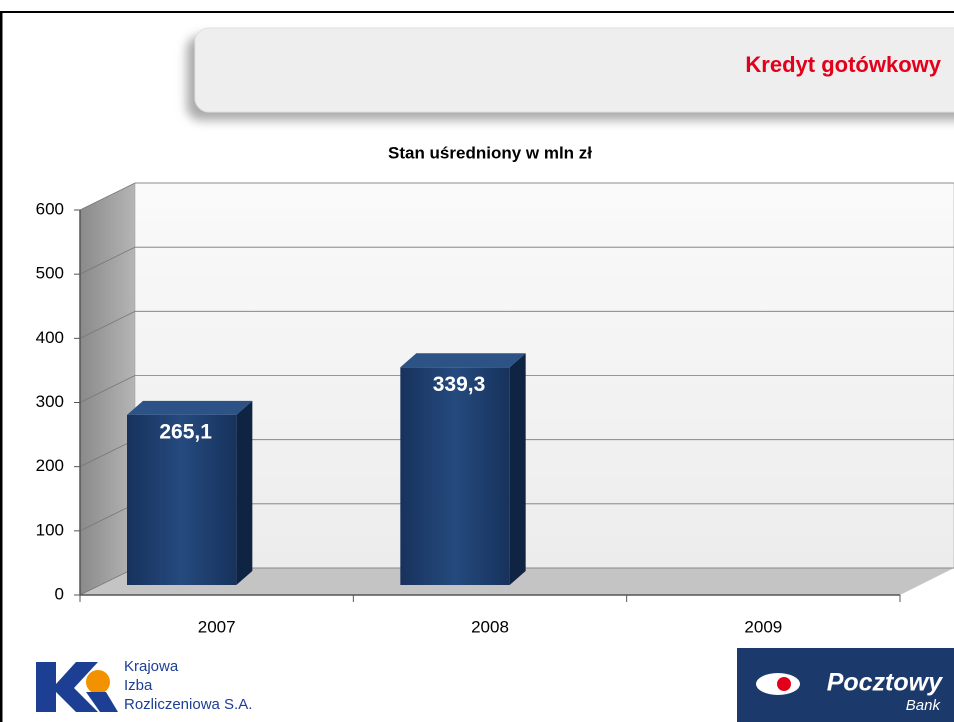  I want to click on kir-mark, so click(67, 687).